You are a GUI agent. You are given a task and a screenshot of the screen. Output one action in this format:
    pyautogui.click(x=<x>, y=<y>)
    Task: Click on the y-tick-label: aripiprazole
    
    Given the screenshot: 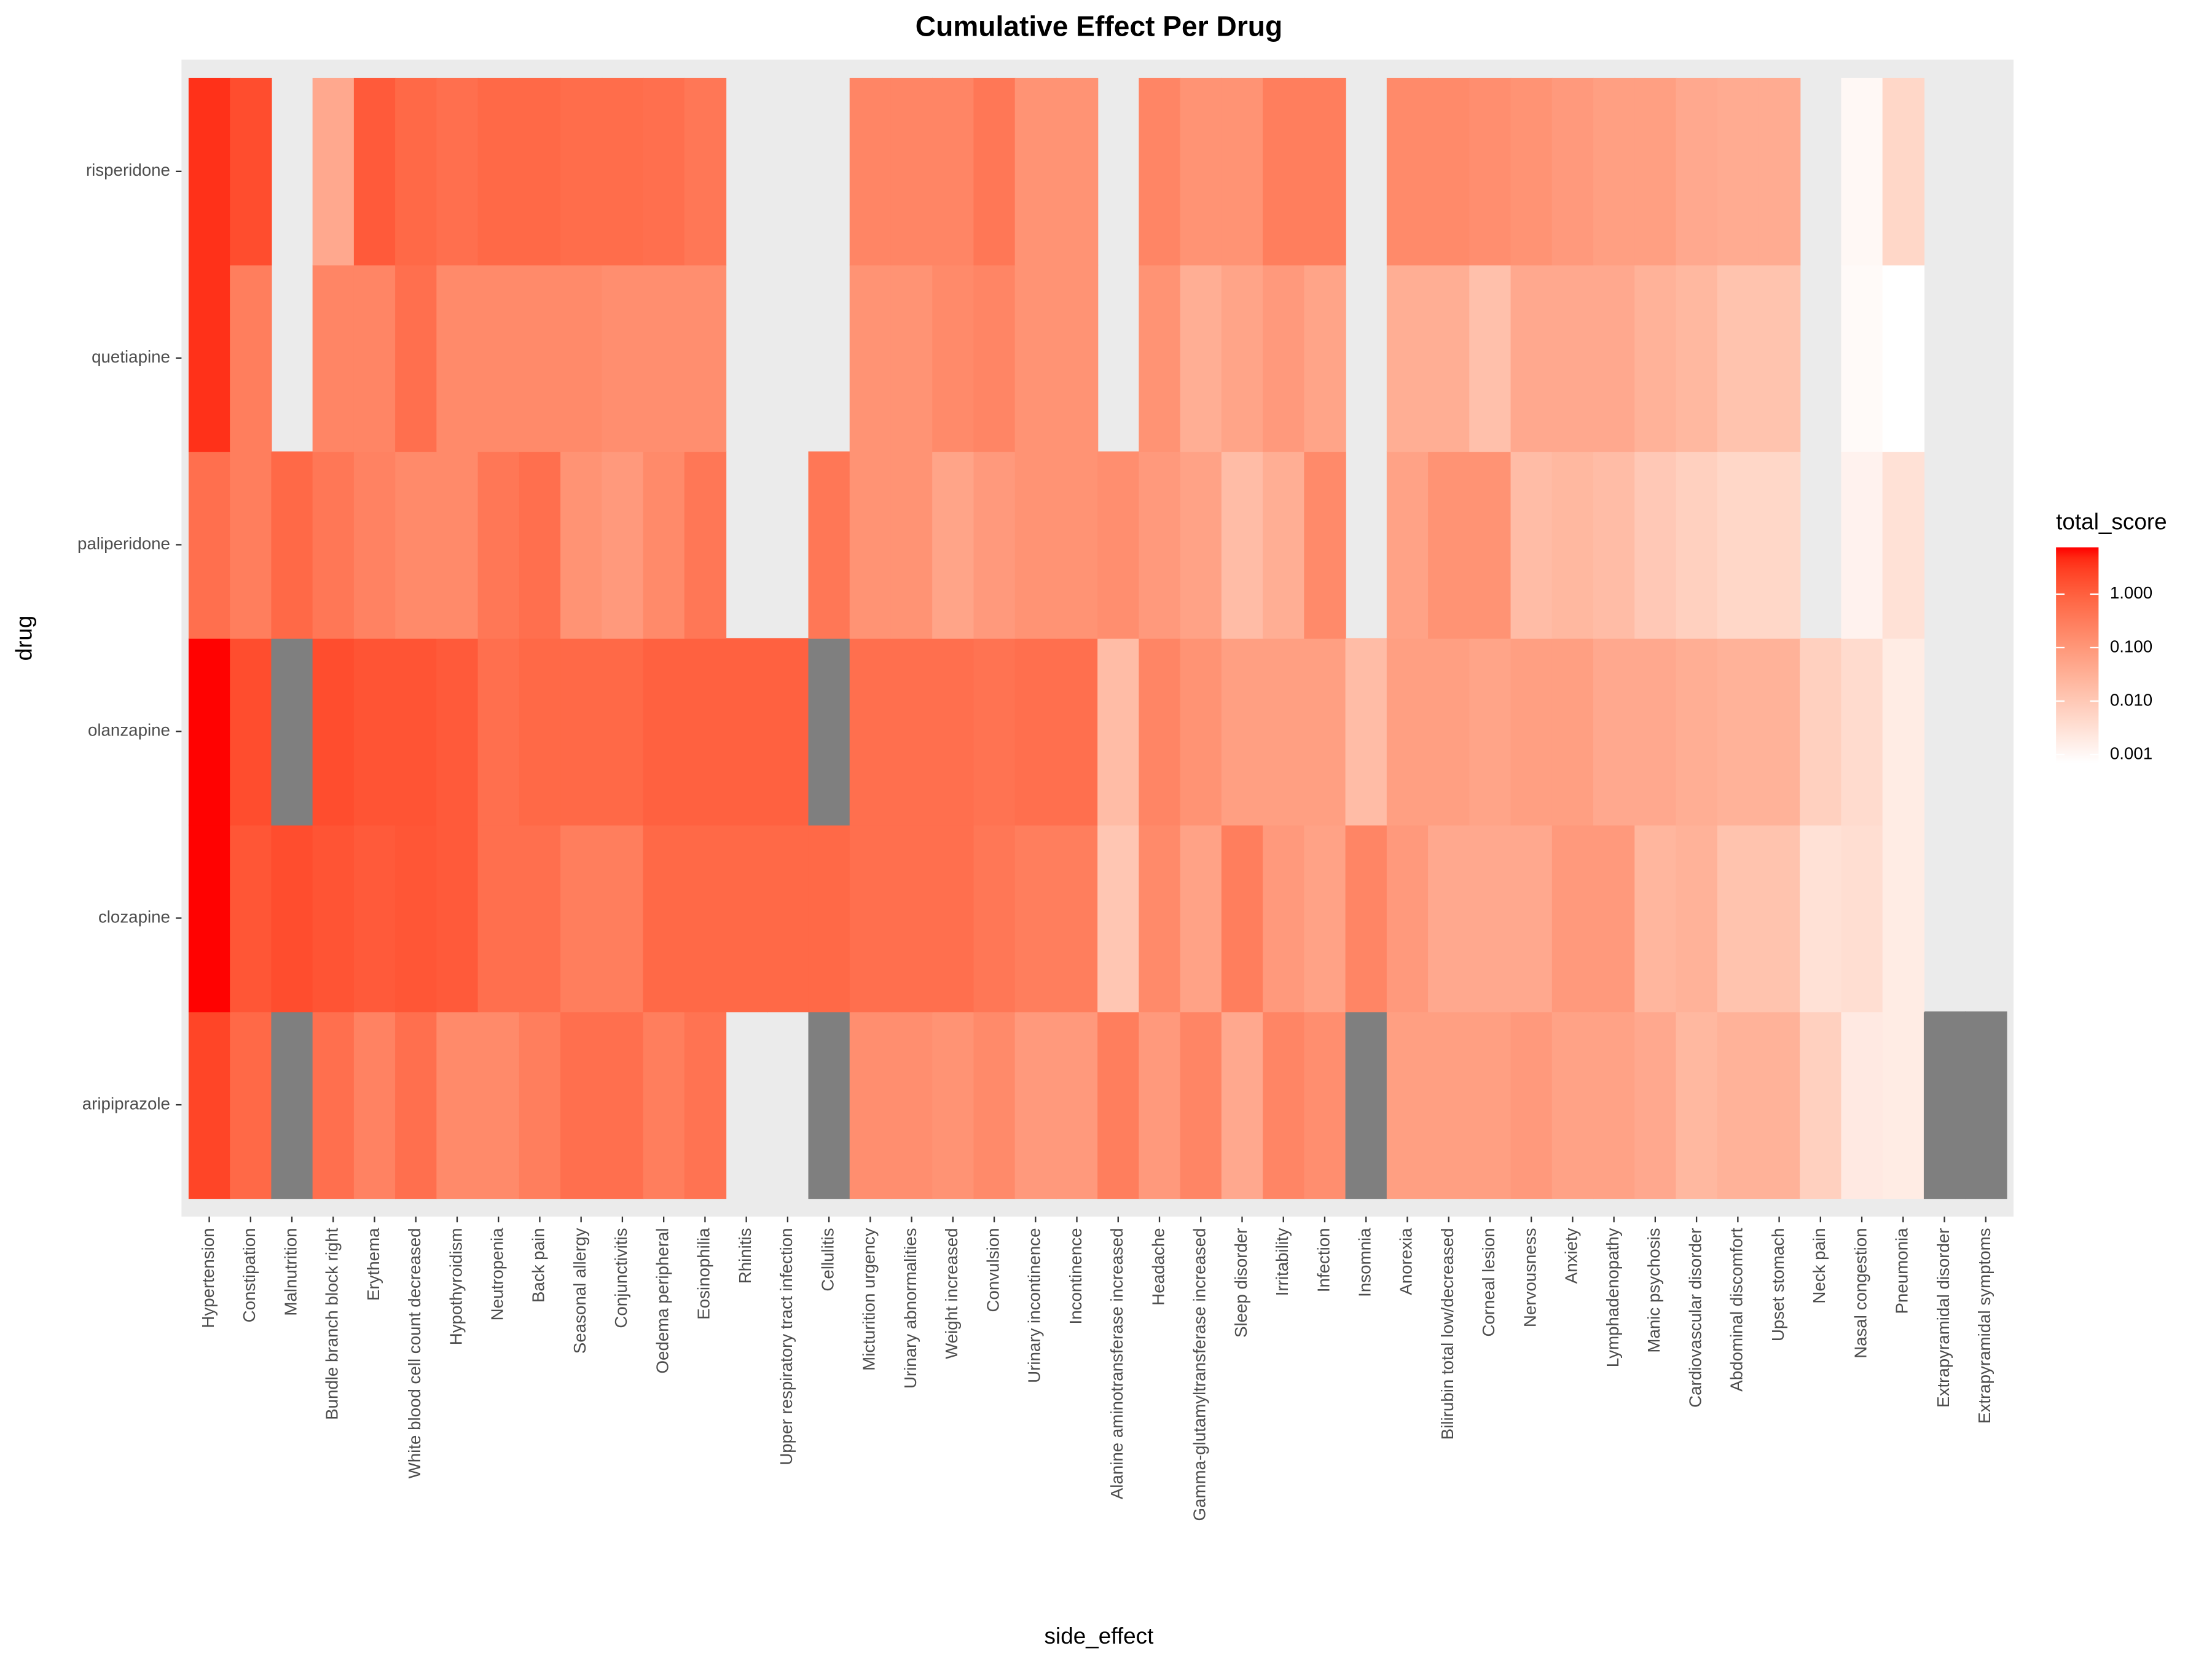 What is the action you would take?
    pyautogui.click(x=126, y=1103)
    